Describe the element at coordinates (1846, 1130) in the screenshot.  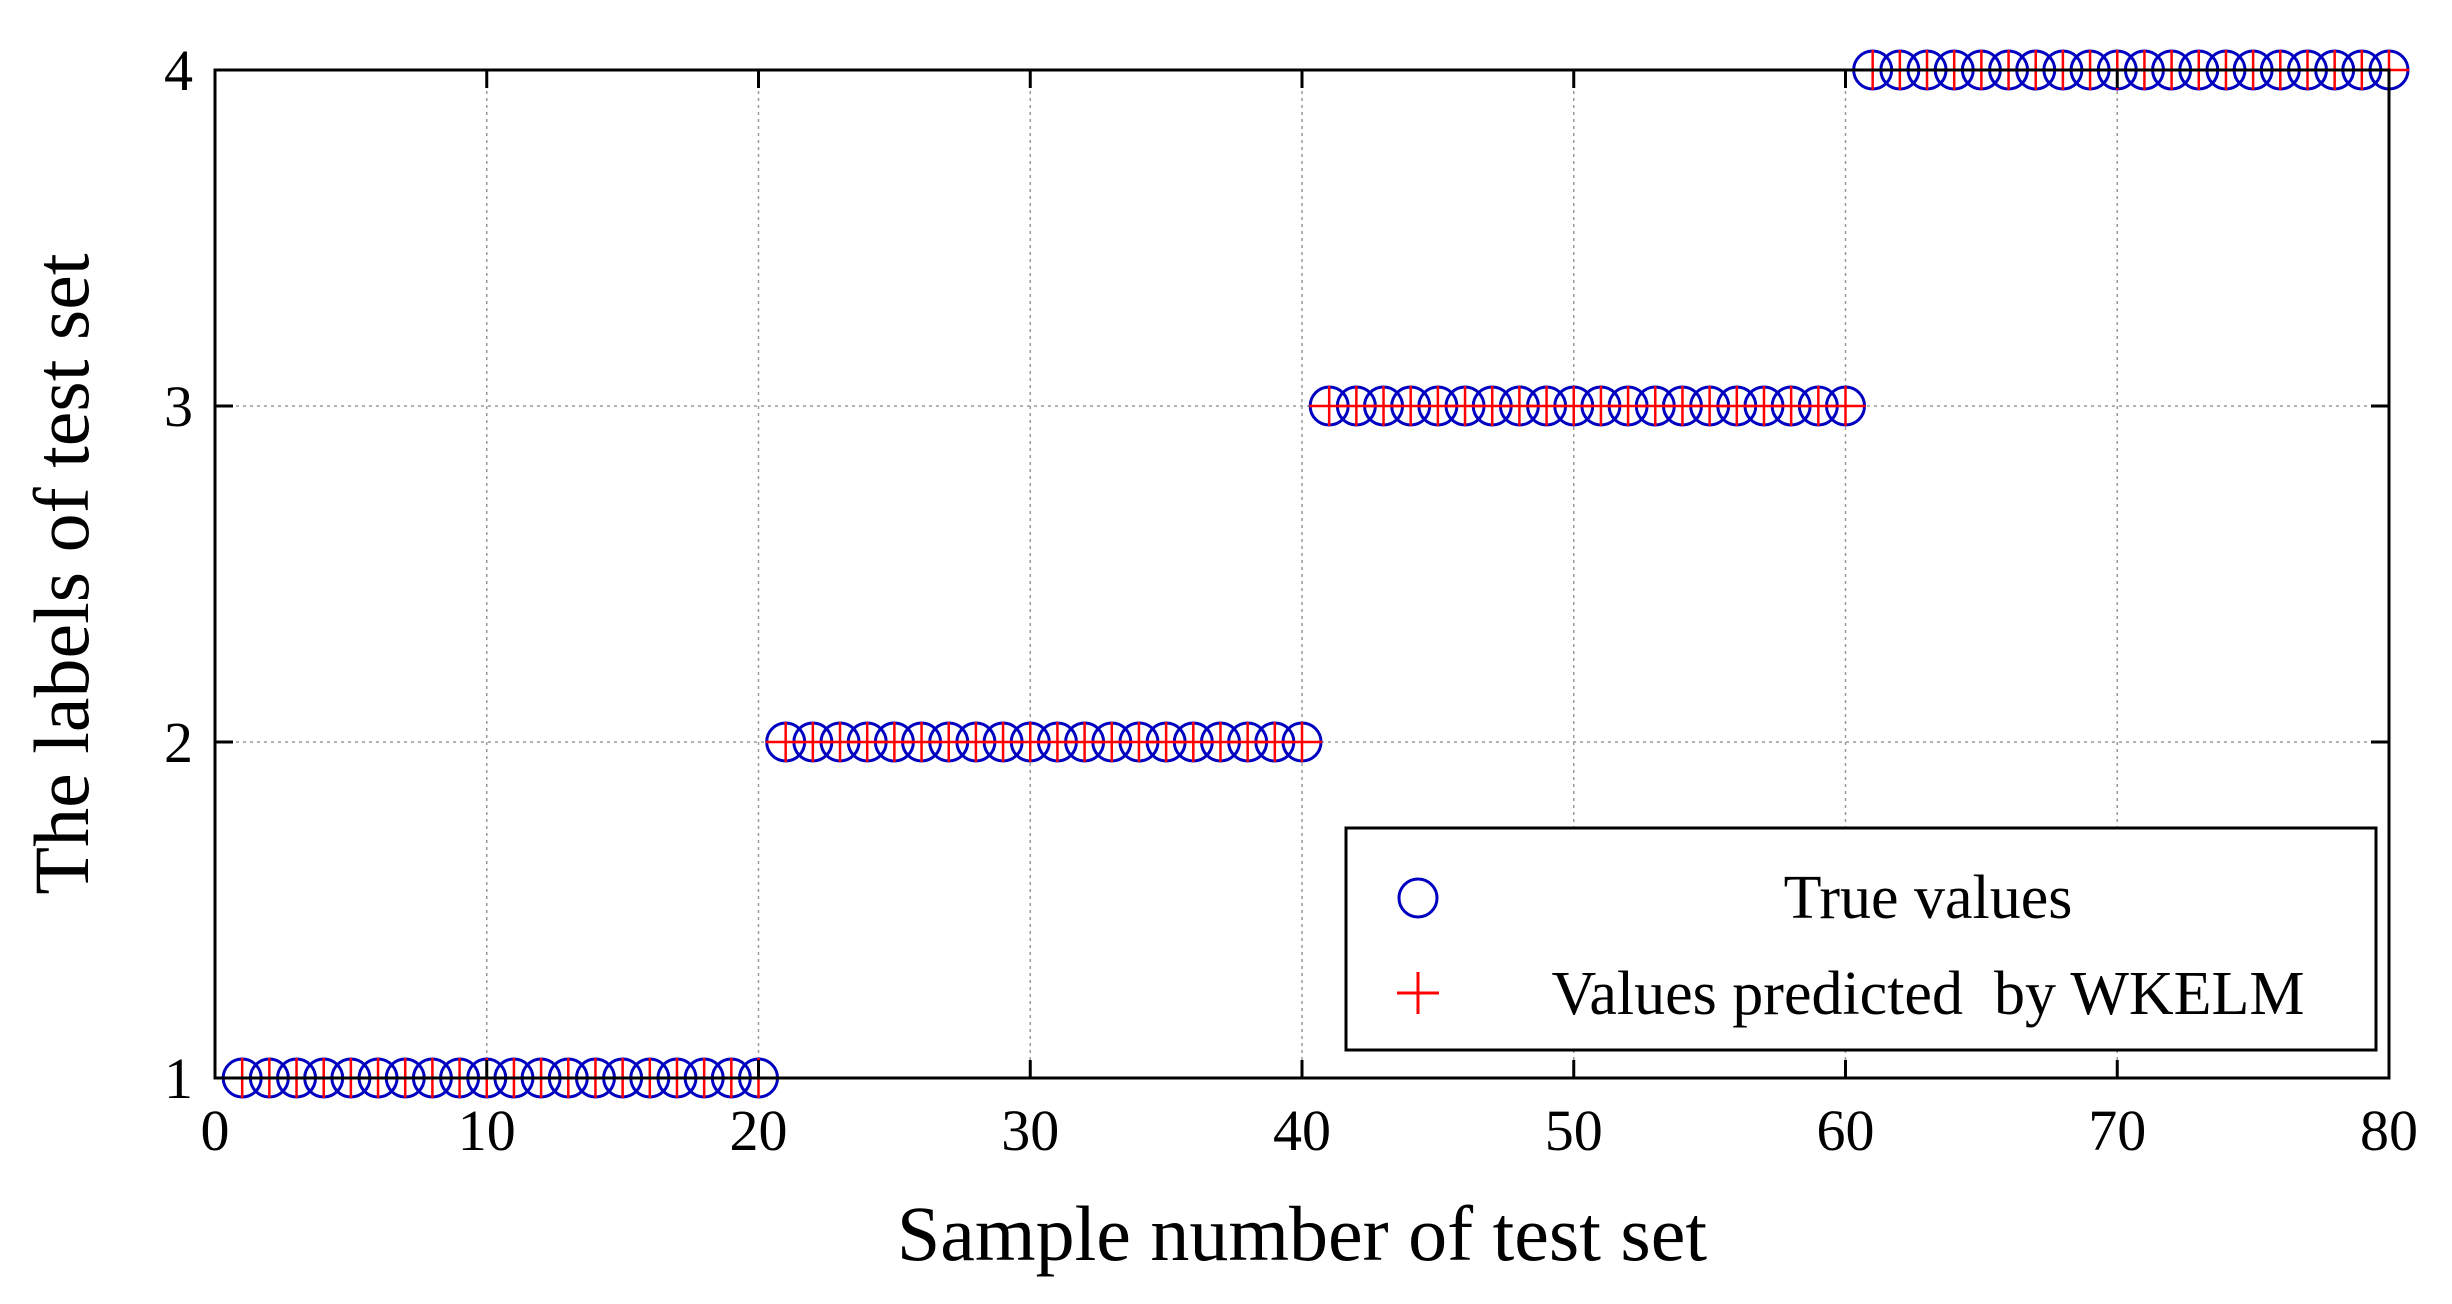
I see `x-tick-label: 60` at that location.